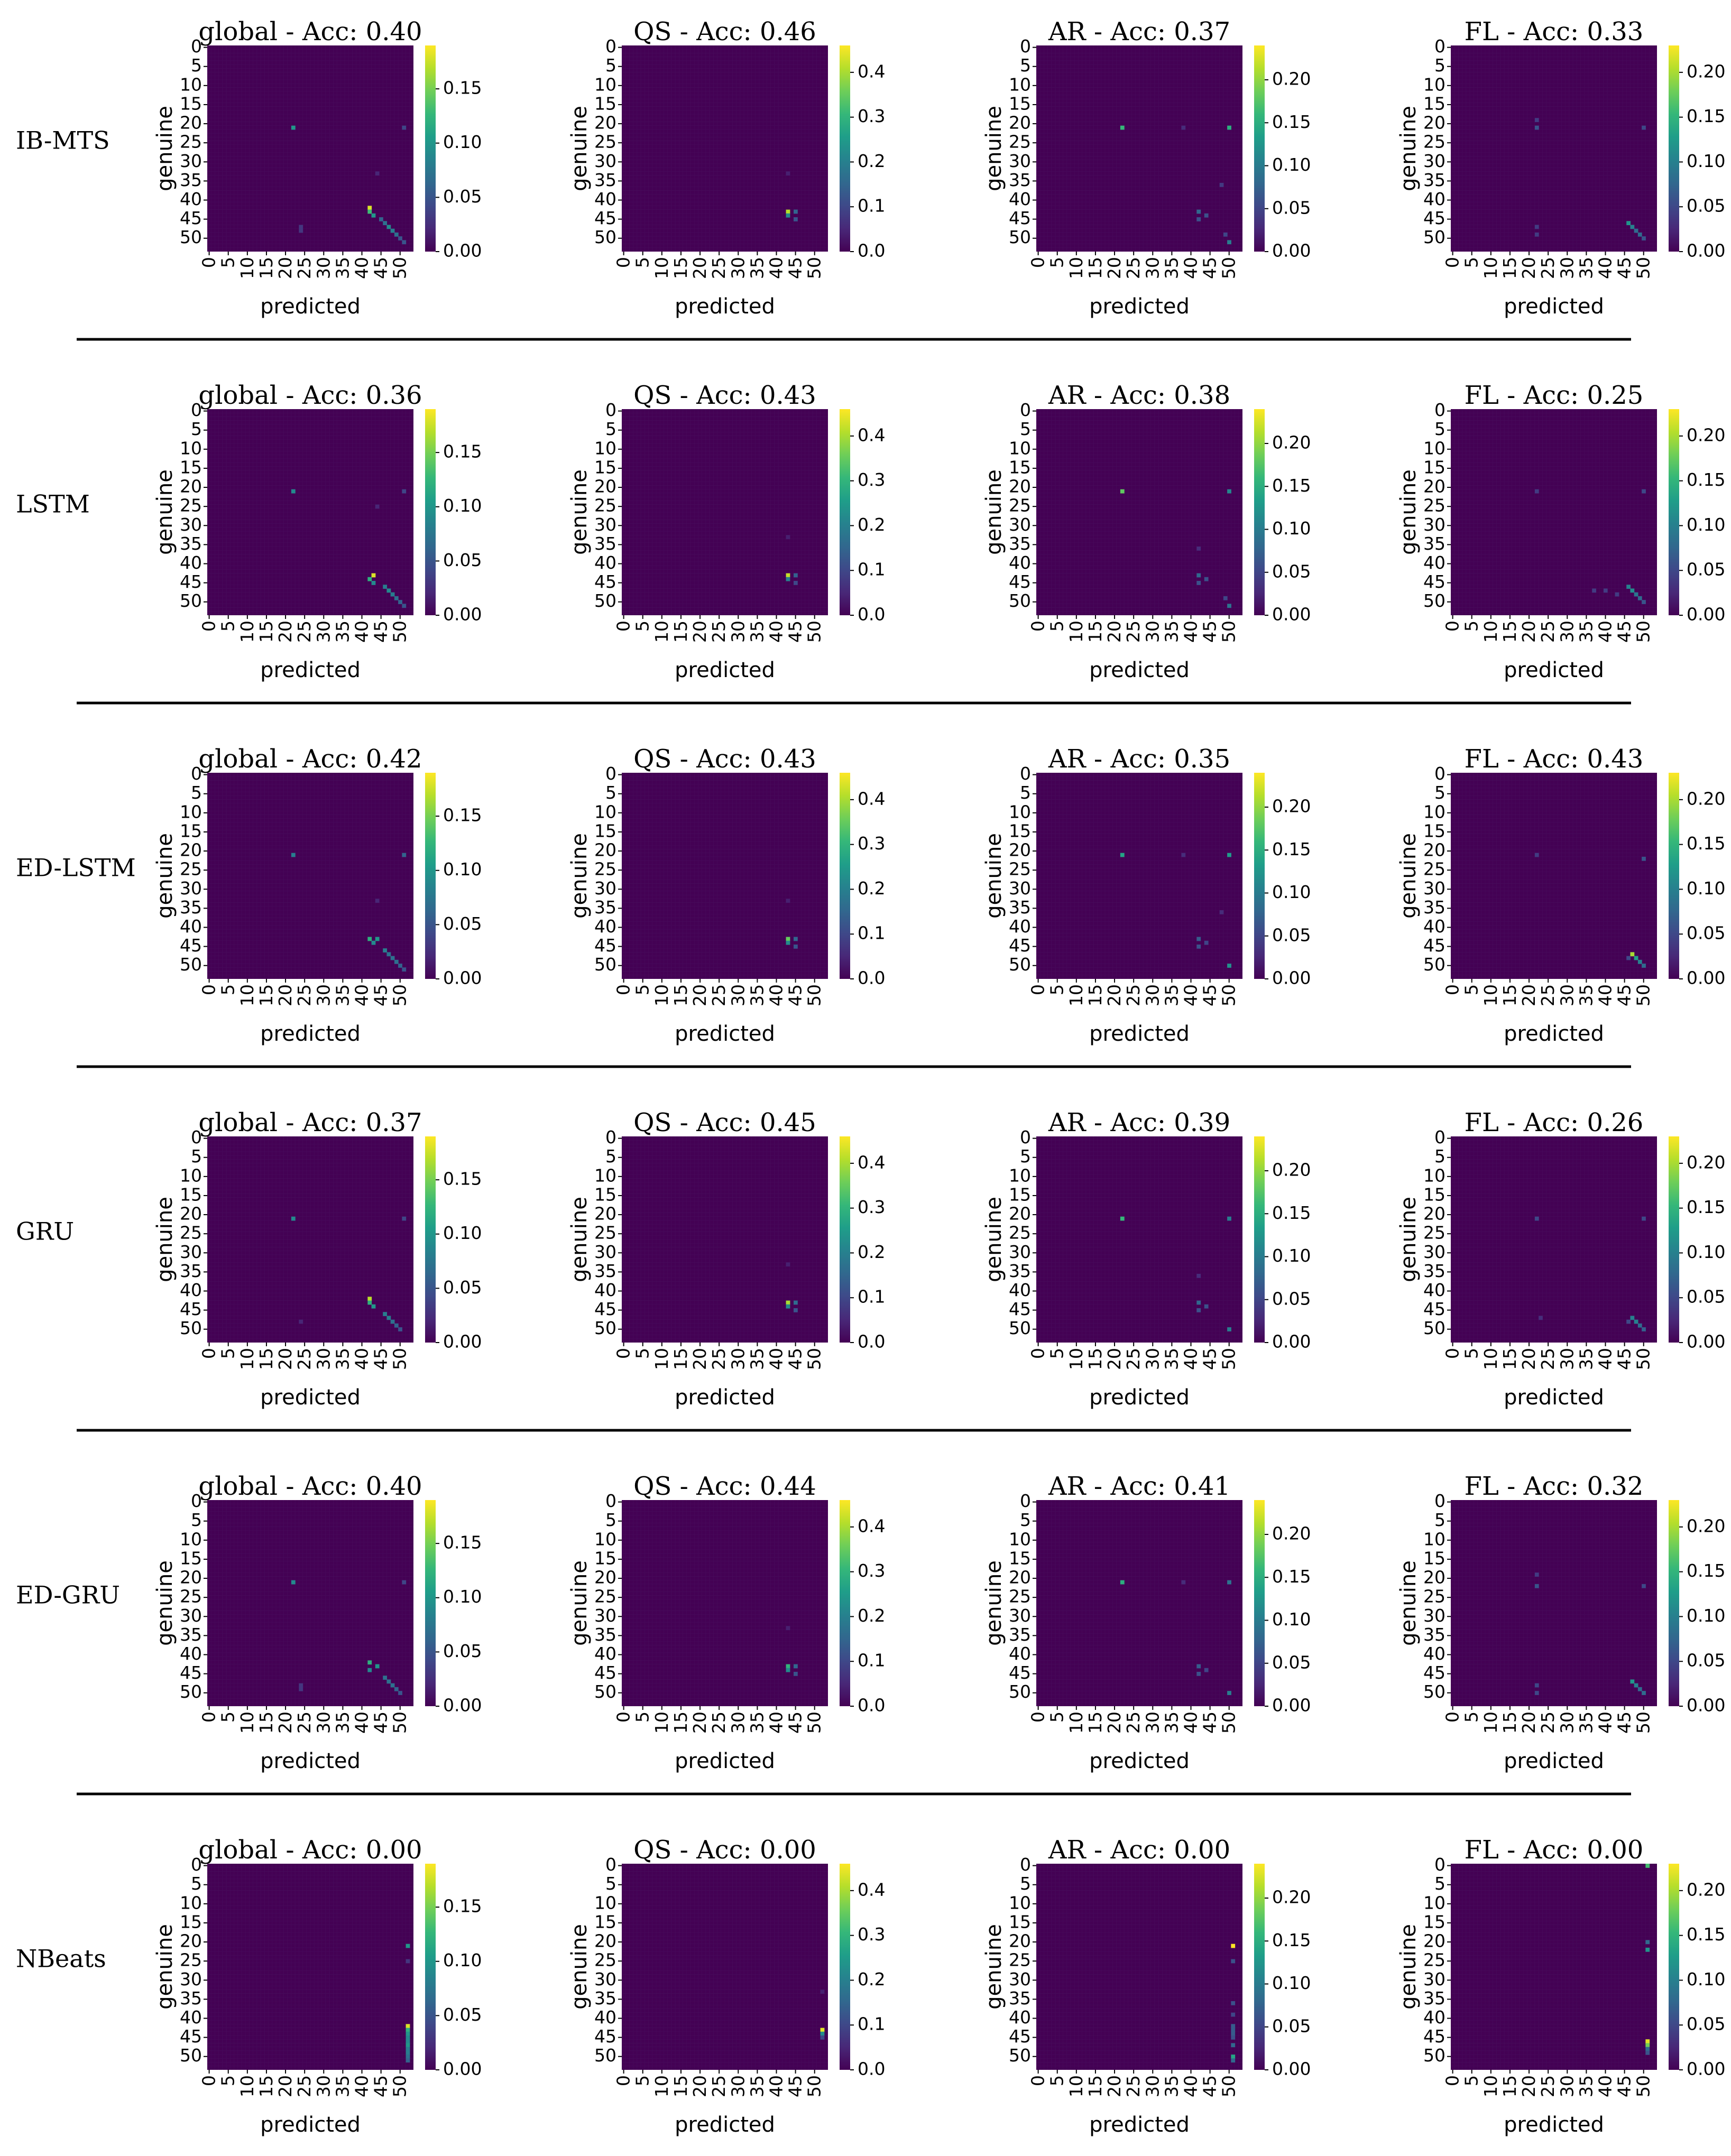 The image size is (1731, 2156). I want to click on x-tick-label: 40, so click(1606, 632).